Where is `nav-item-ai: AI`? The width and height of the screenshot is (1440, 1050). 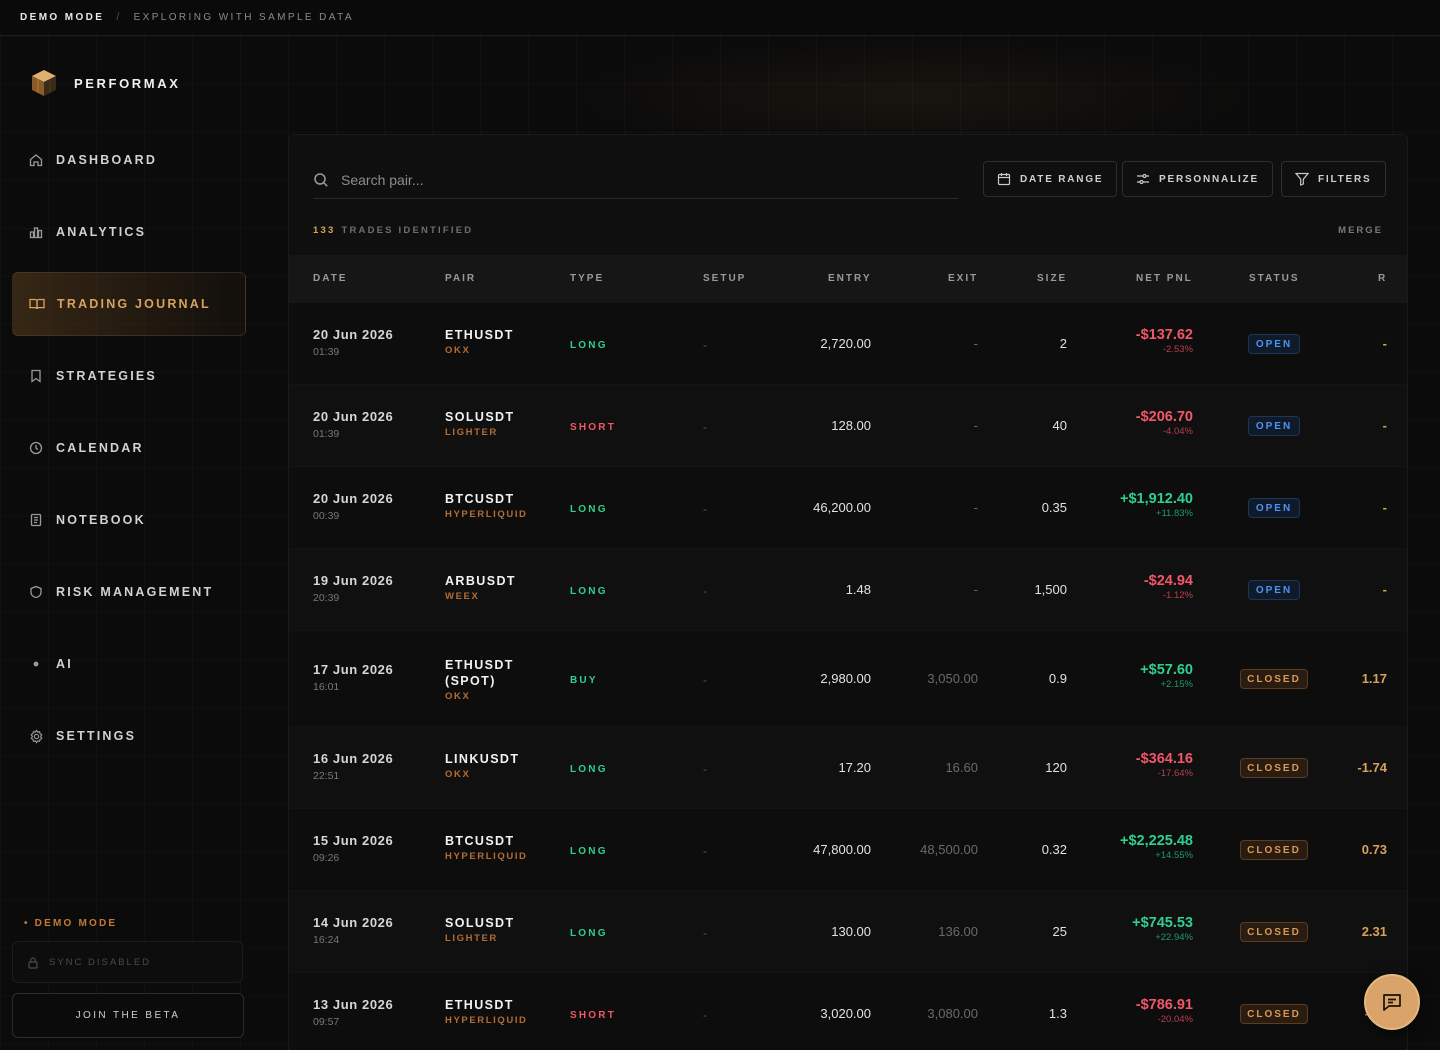
nav-item-ai: AI is located at coordinates (129, 664).